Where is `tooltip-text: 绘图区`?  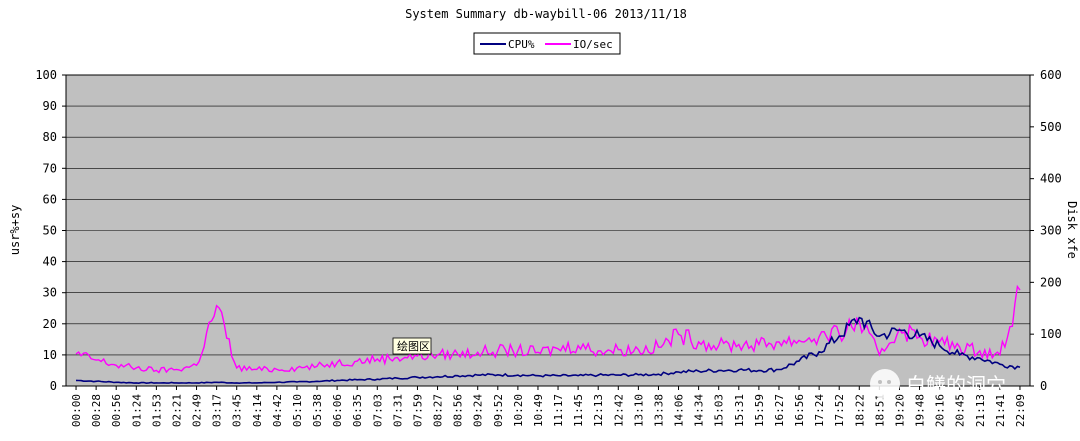 tooltip-text: 绘图区 is located at coordinates (413, 346).